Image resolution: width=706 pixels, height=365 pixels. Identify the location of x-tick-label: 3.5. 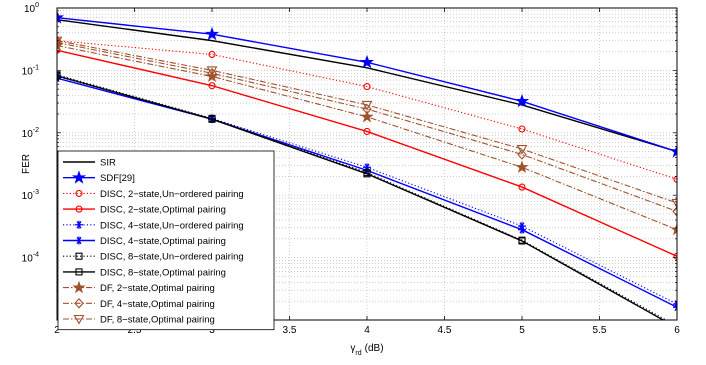
(290, 330).